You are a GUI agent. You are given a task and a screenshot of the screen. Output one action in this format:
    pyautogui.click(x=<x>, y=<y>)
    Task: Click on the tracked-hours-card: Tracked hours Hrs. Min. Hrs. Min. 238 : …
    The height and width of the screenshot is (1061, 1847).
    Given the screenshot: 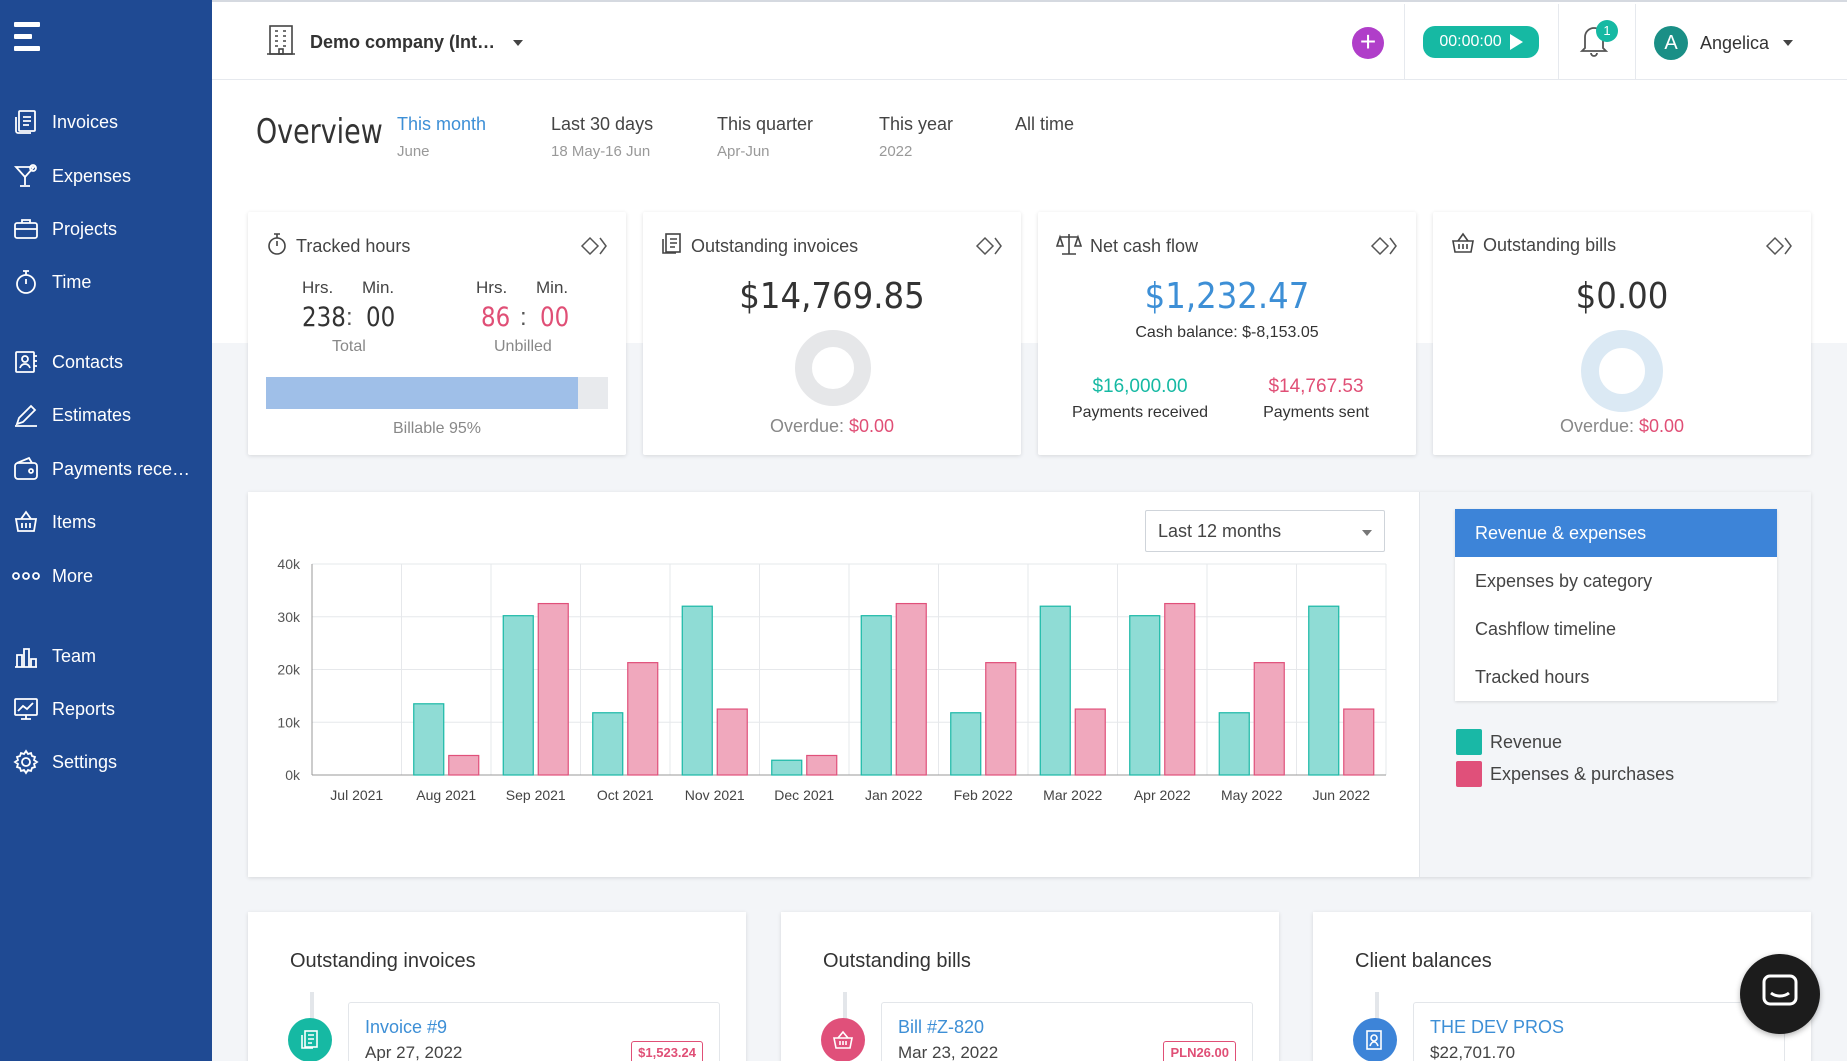 What is the action you would take?
    pyautogui.click(x=437, y=333)
    